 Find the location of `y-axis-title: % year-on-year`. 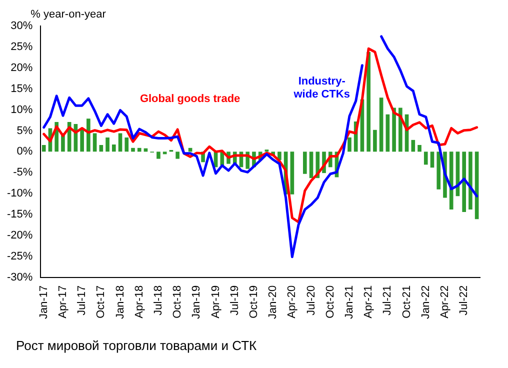

y-axis-title: % year-on-year is located at coordinates (68, 14).